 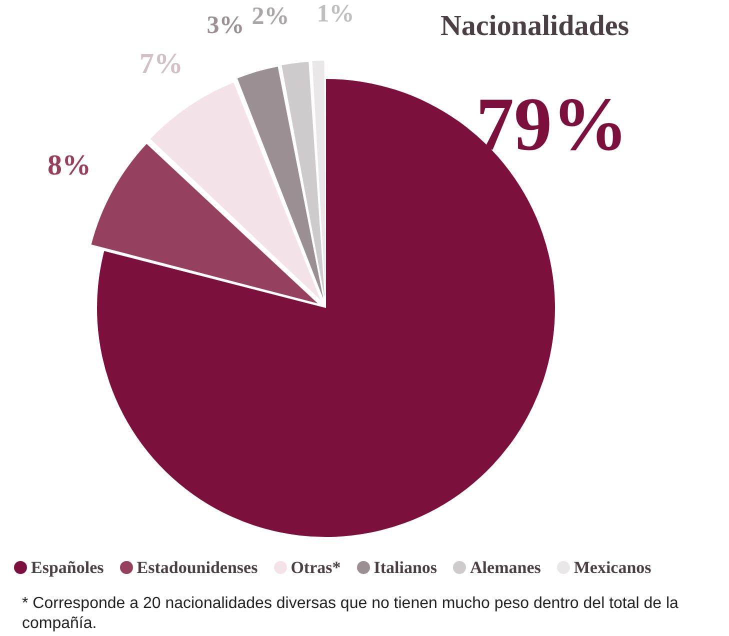 I want to click on data-label: 7%, so click(x=162, y=64).